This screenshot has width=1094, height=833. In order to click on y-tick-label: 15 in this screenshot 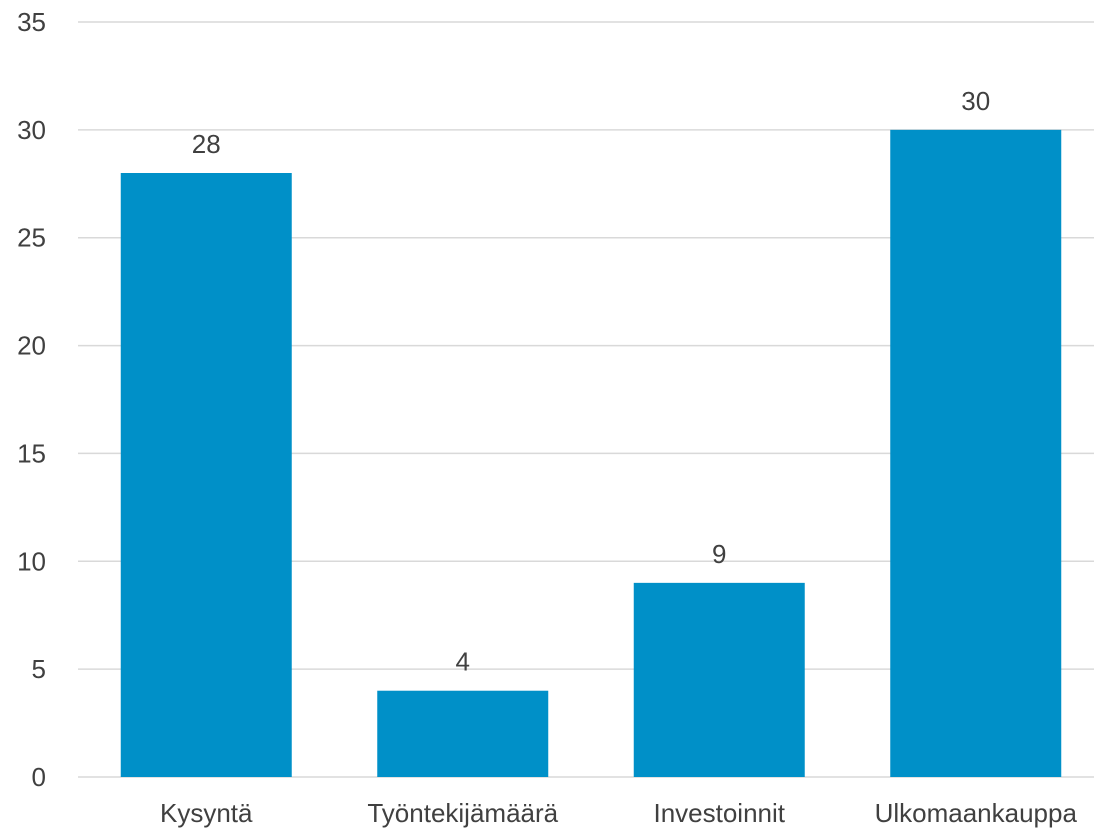, I will do `click(31, 453)`.